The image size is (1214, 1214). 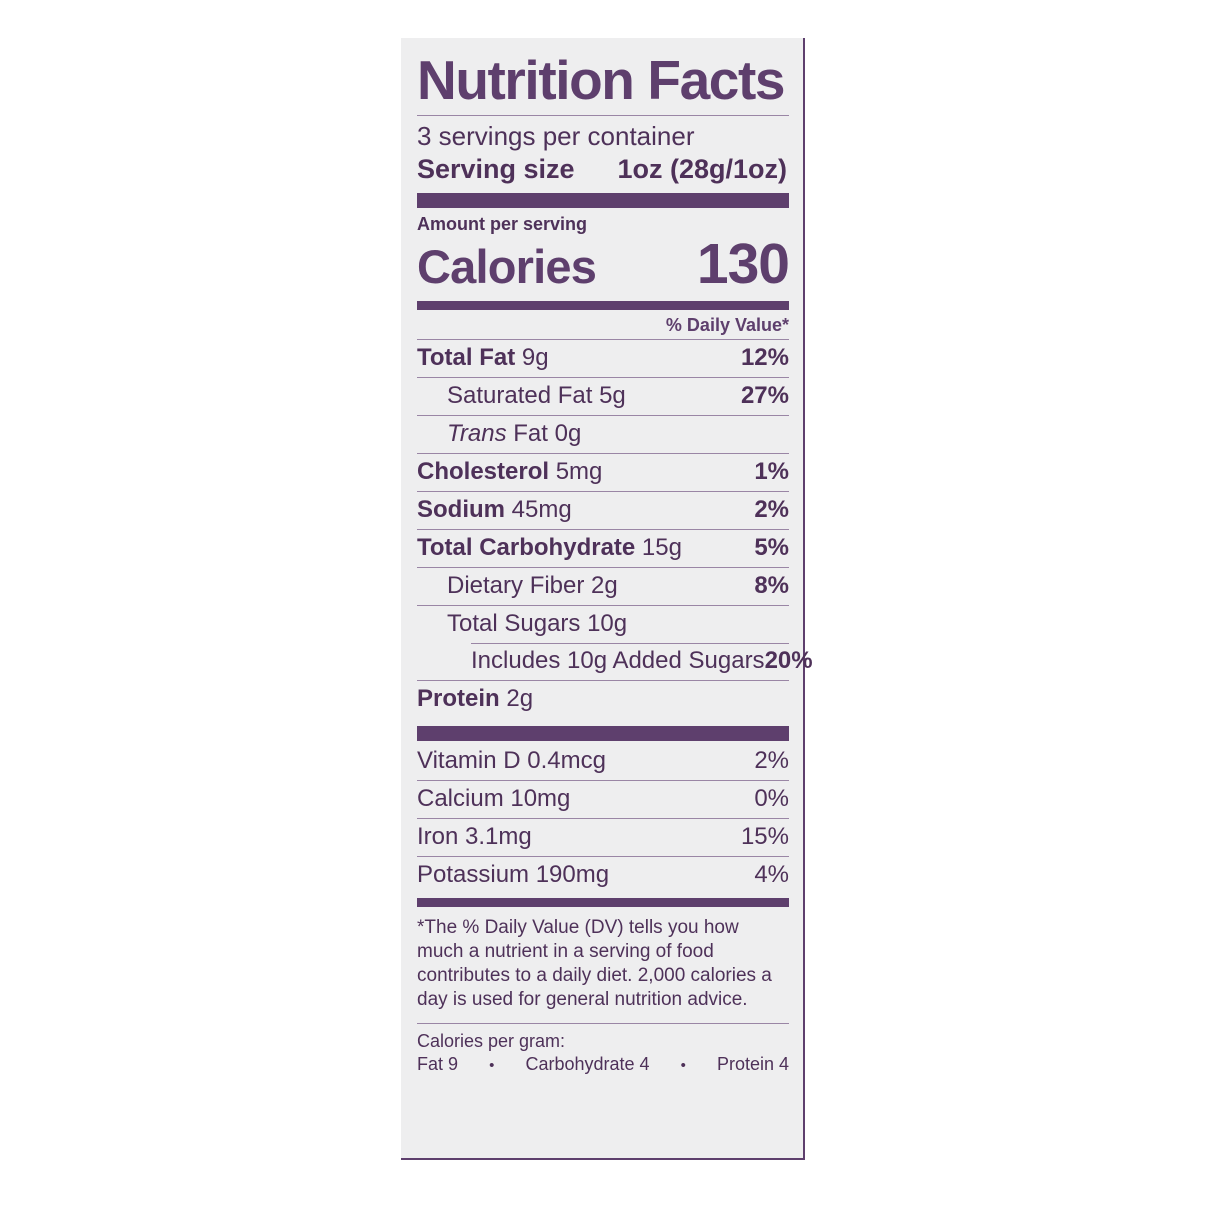 I want to click on sodium-amount: 45mg, so click(x=538, y=510).